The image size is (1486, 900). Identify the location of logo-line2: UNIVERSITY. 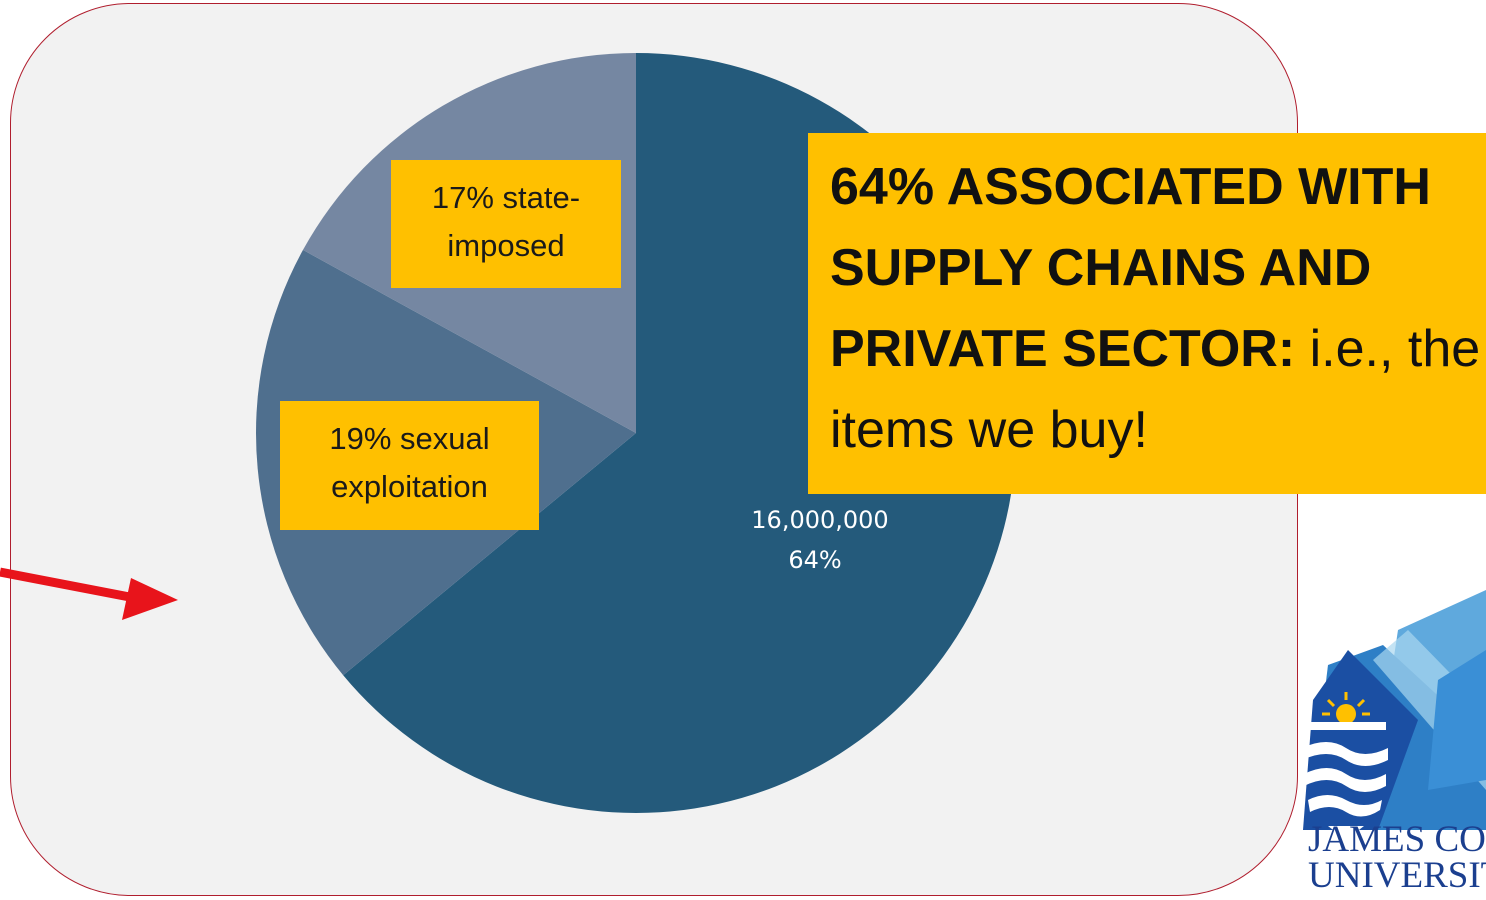
(1397, 875).